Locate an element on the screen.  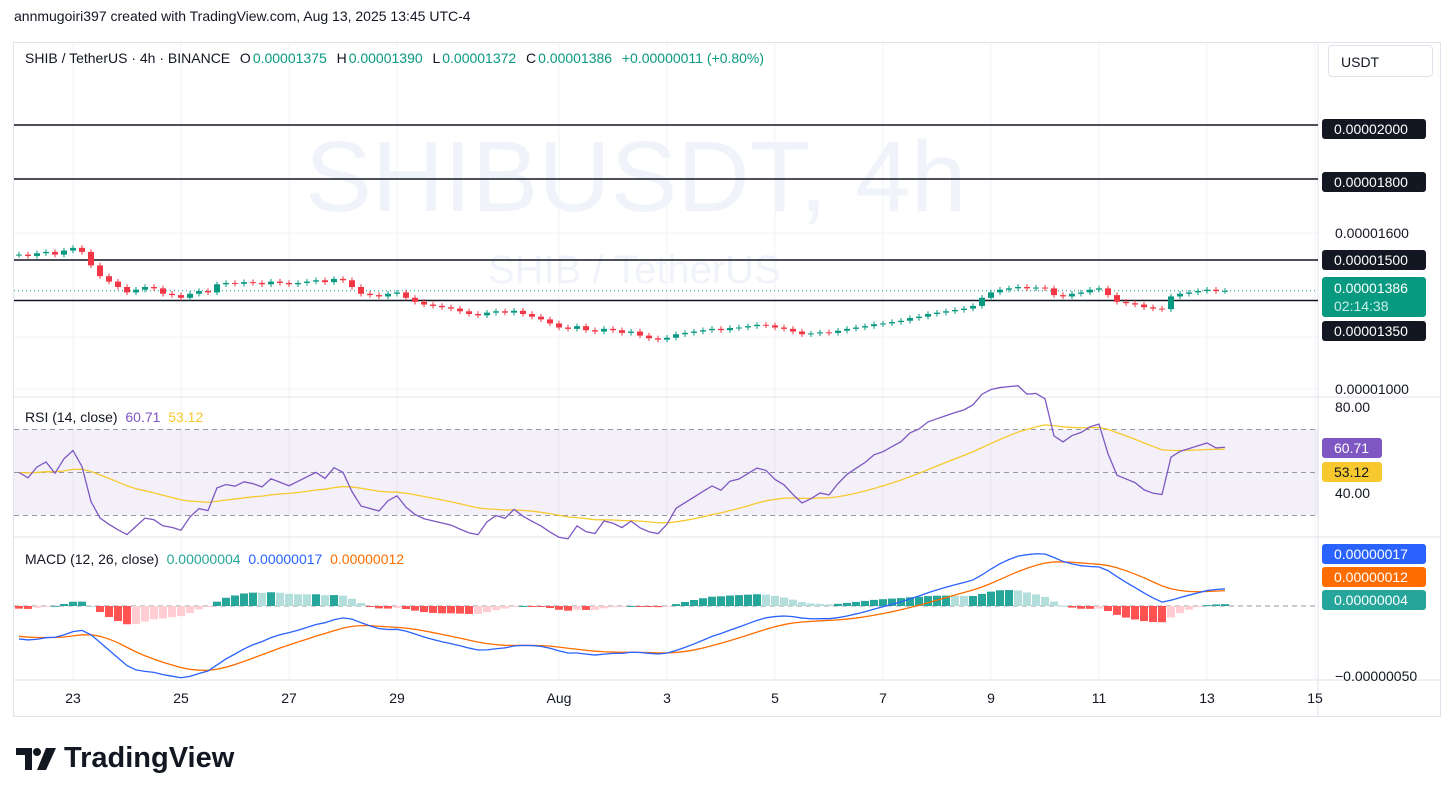
level-tag-1800: 0.00001800 is located at coordinates (1374, 182).